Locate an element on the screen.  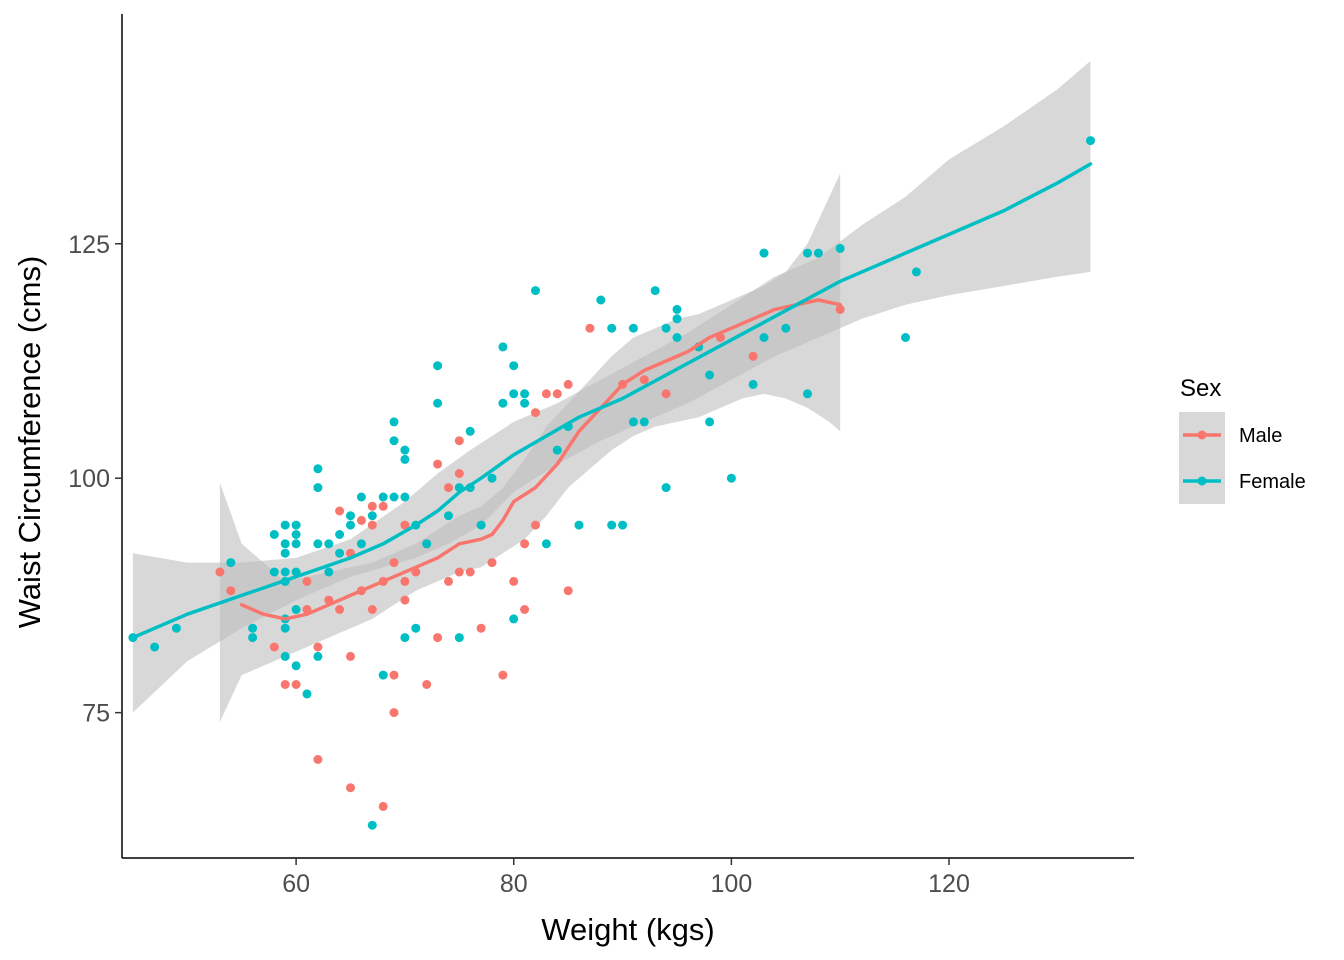
y-tick-label: 75 is located at coordinates (96, 714).